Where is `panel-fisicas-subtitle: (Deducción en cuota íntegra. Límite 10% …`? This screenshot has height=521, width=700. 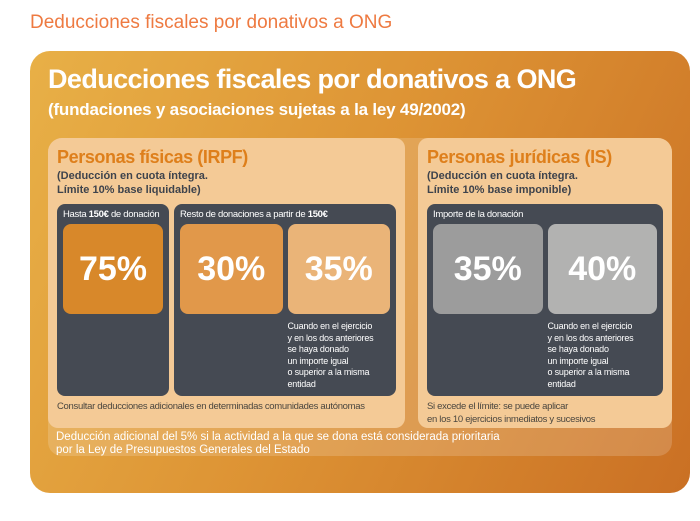
panel-fisicas-subtitle: (Deducción en cuota íntegra. Límite 10% … is located at coordinates (132, 183).